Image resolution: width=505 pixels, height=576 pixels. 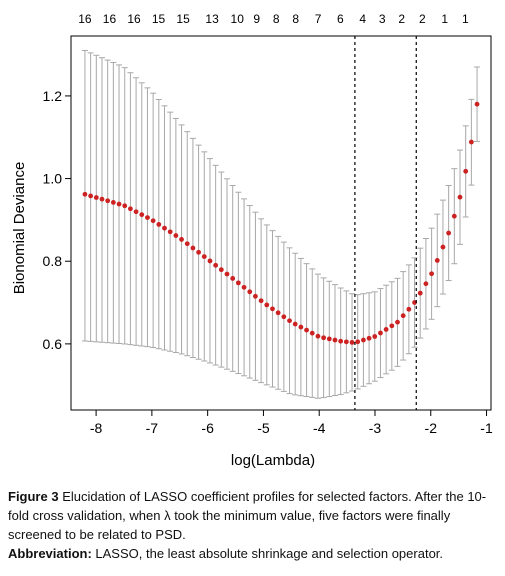 What do you see at coordinates (33, 496) in the screenshot?
I see `figure-label: Figure 3` at bounding box center [33, 496].